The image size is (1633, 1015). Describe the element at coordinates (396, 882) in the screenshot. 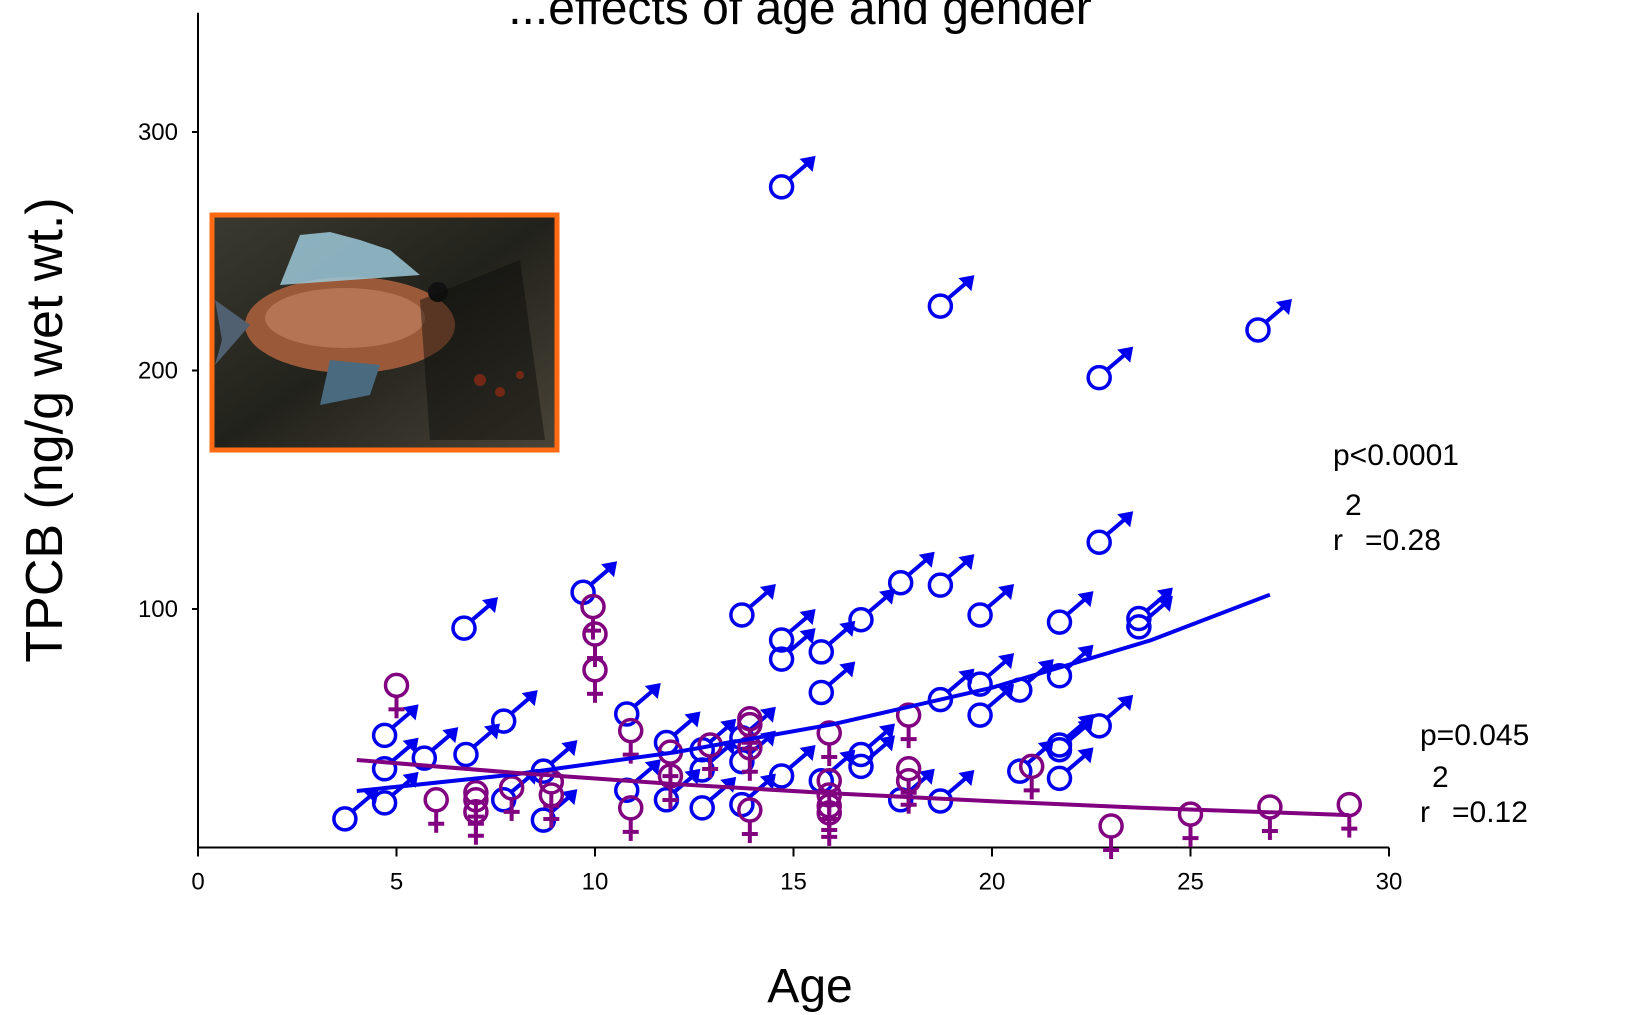

I see `x-tick-label: 5` at that location.